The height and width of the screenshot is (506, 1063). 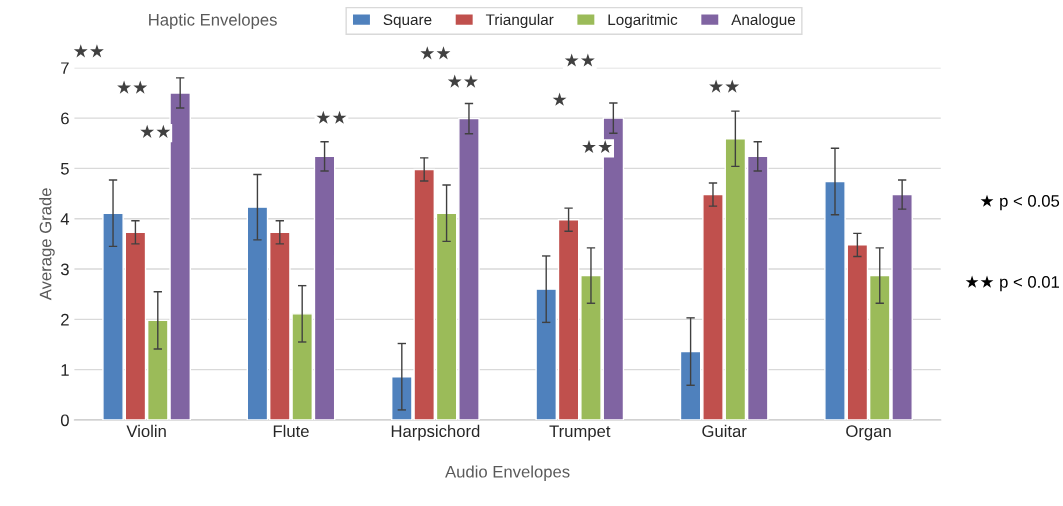 What do you see at coordinates (724, 431) in the screenshot?
I see `x-tick-label: Guitar` at bounding box center [724, 431].